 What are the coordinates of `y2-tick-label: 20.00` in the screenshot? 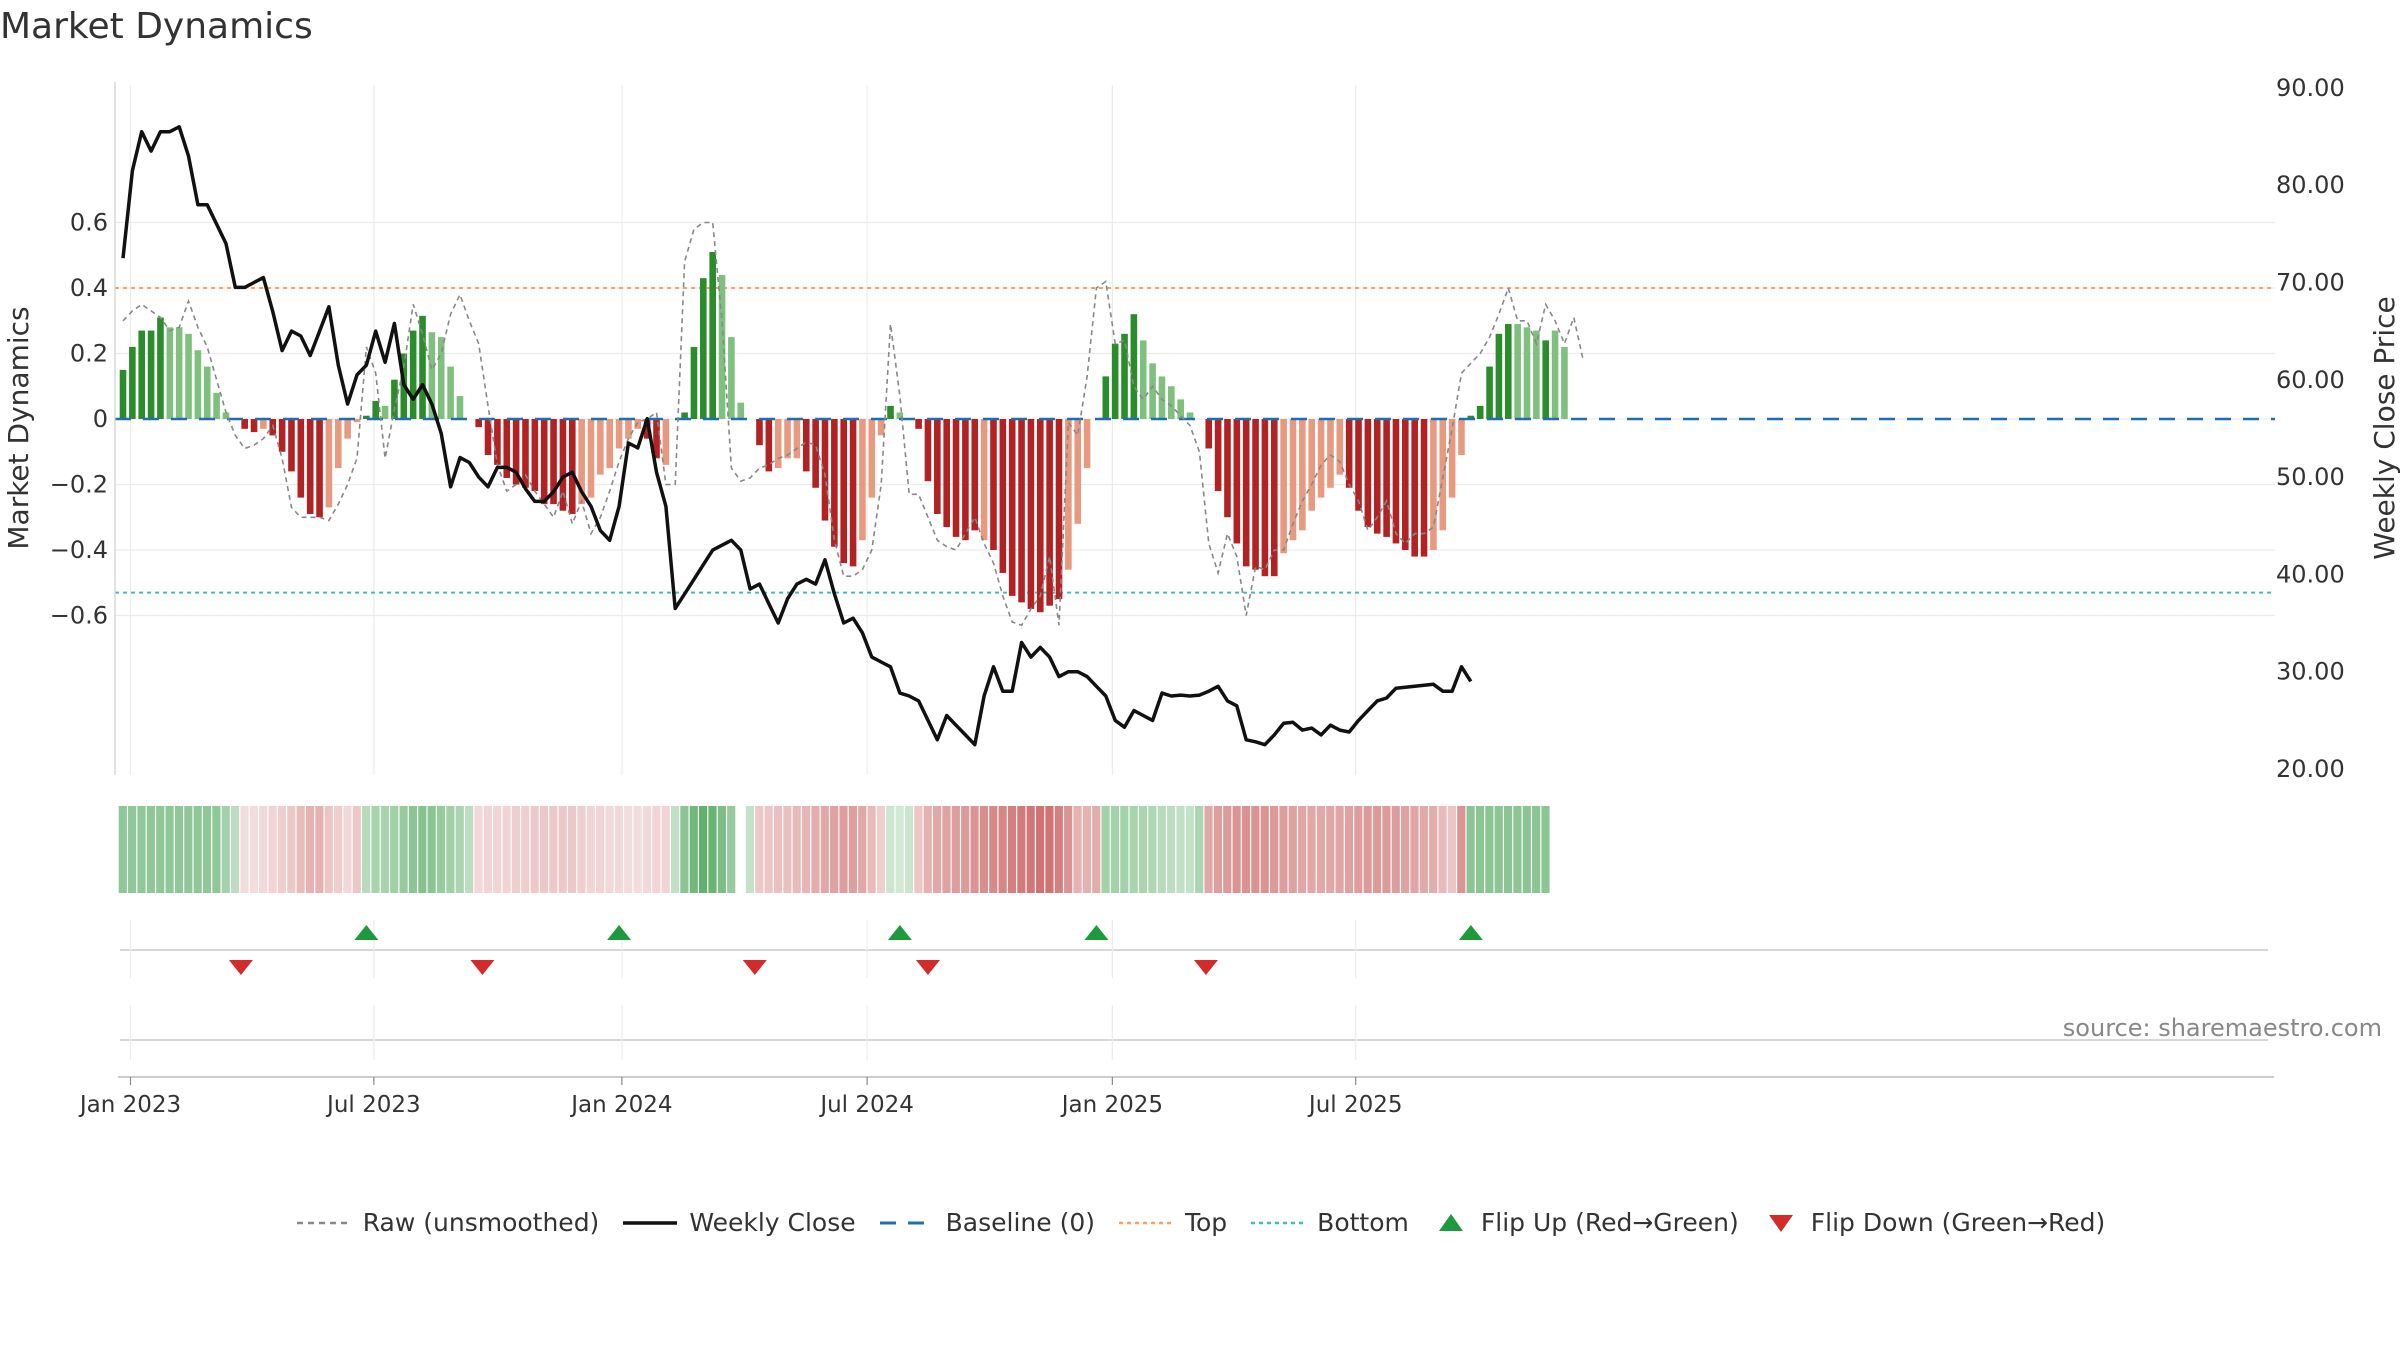 It's located at (2310, 769).